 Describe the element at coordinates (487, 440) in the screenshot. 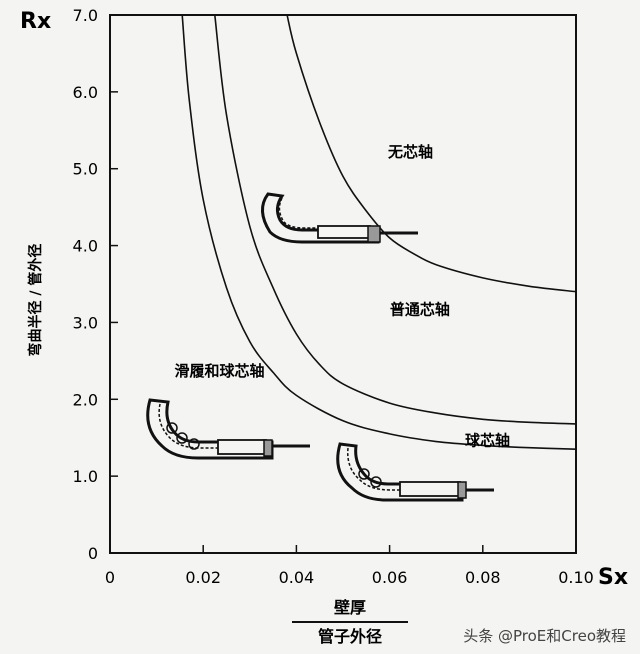

I see `region-label: 球芯轴` at that location.